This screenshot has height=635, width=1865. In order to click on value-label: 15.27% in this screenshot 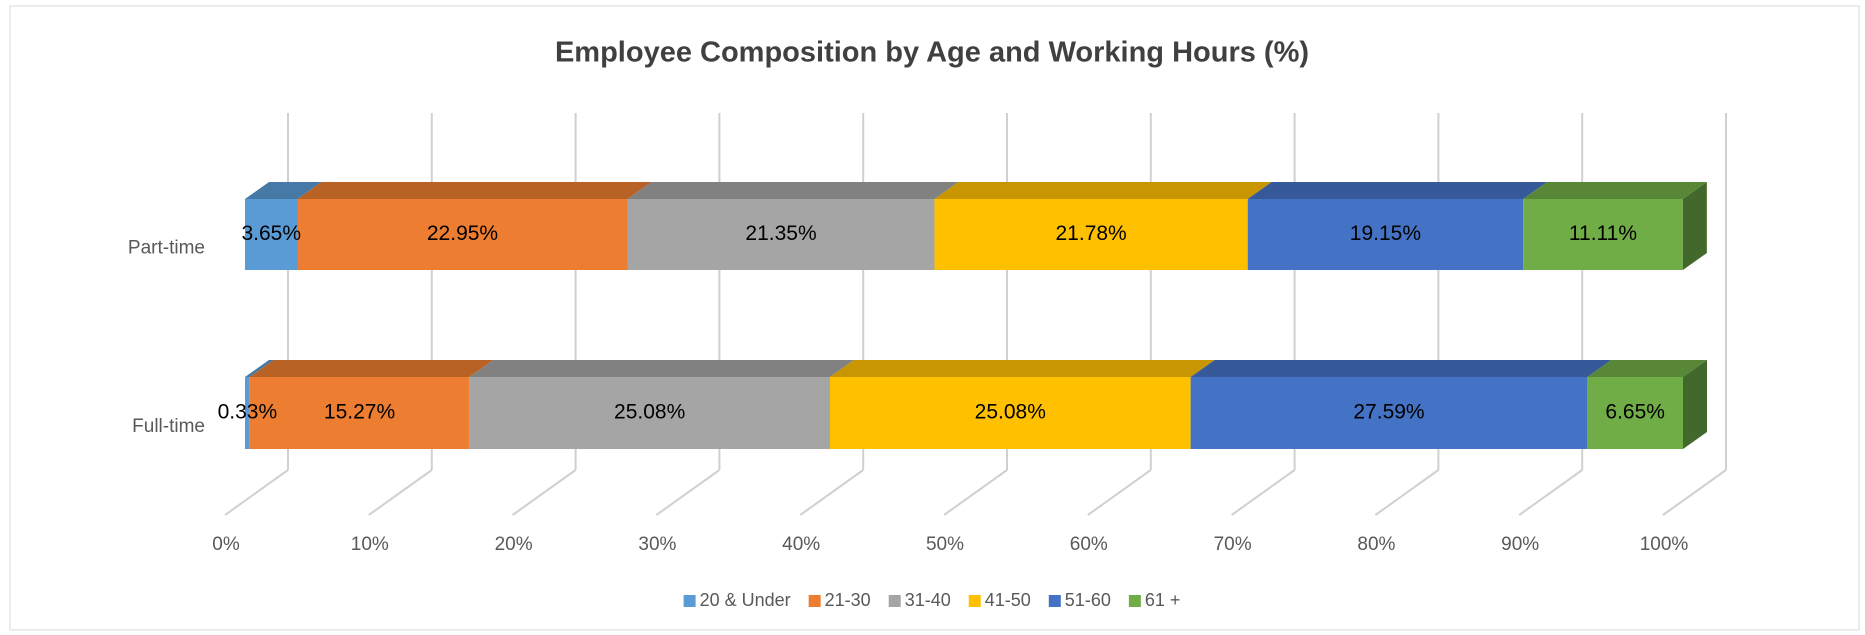, I will do `click(359, 412)`.